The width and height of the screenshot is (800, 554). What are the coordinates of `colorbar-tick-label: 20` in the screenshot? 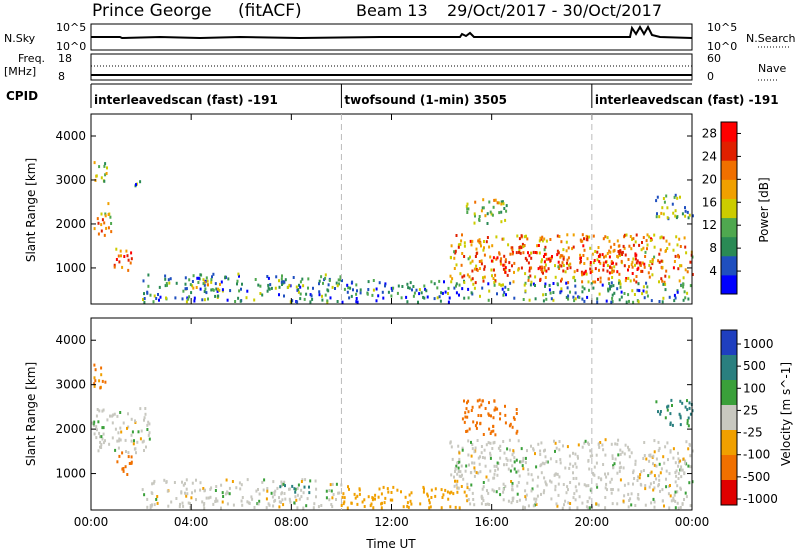 It's located at (709, 179).